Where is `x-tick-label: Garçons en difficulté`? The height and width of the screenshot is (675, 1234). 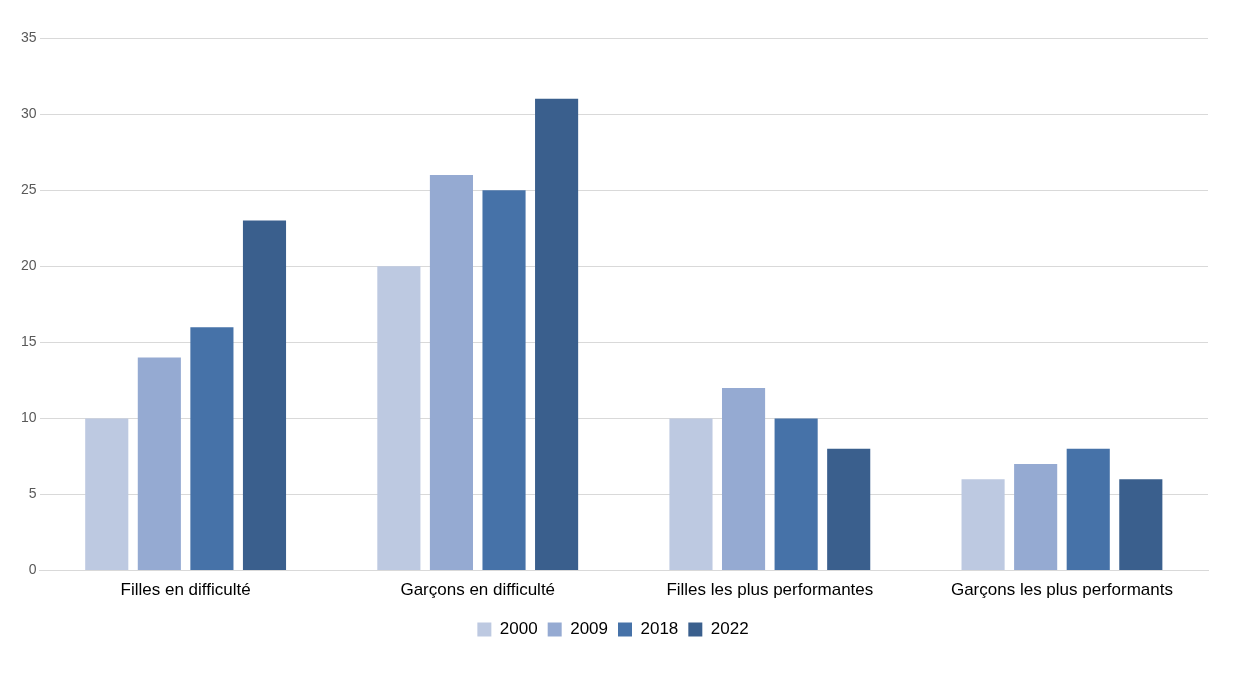
x-tick-label: Garçons en difficulté is located at coordinates (478, 590).